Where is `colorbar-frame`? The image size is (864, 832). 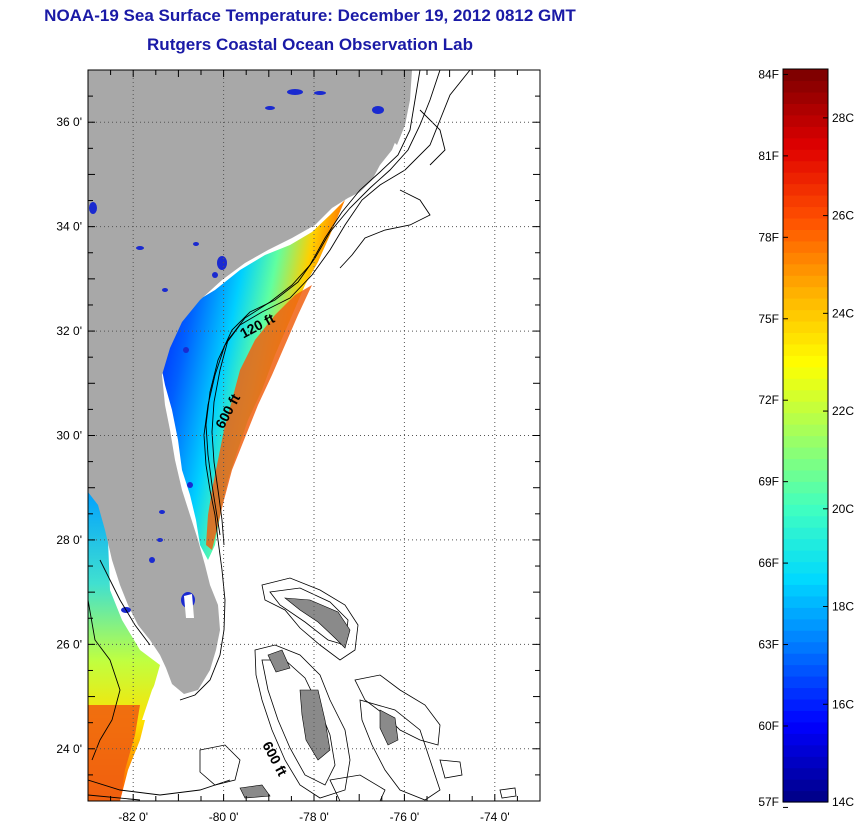
colorbar-frame is located at coordinates (805, 435).